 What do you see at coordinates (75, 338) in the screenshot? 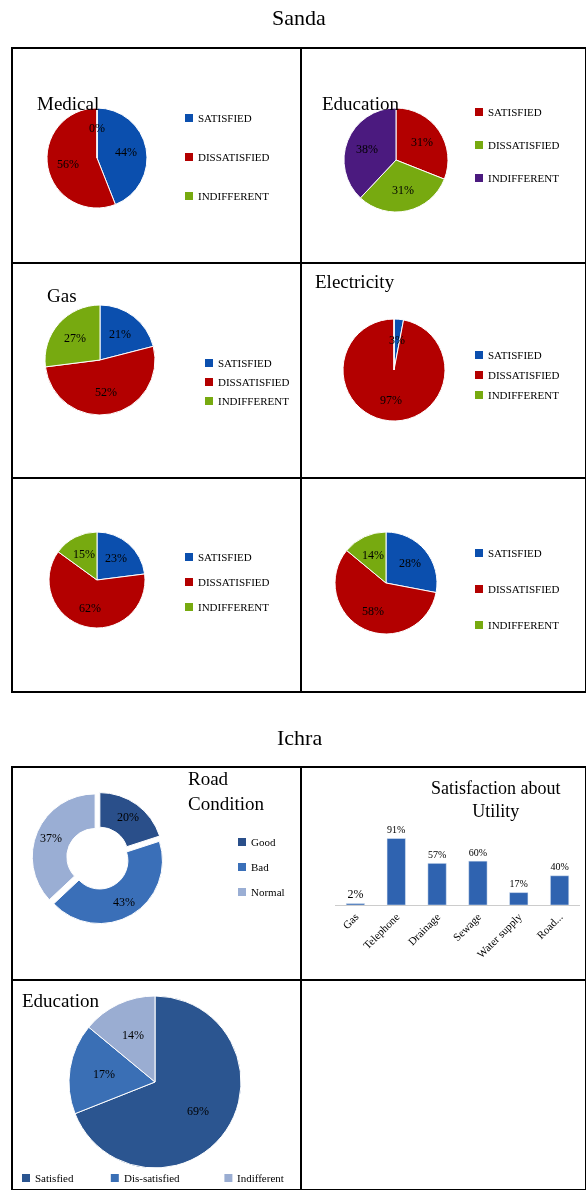
I see `data-label: 27%` at bounding box center [75, 338].